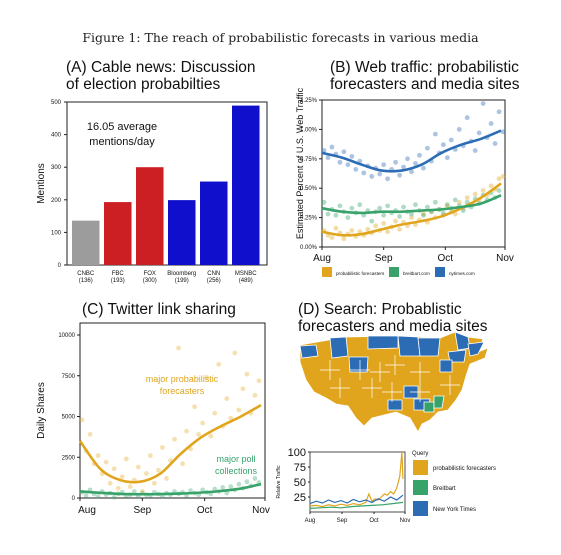  What do you see at coordinates (309, 248) in the screenshot?
I see `panel-b-ytick-label: 0.00%` at bounding box center [309, 248].